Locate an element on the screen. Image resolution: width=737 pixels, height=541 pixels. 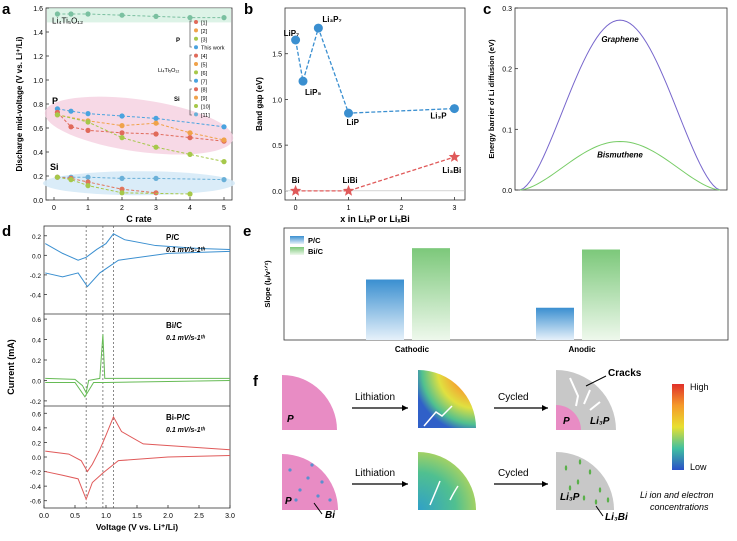
tick-label-y-a: 0.0 is located at coordinates (38, 201).